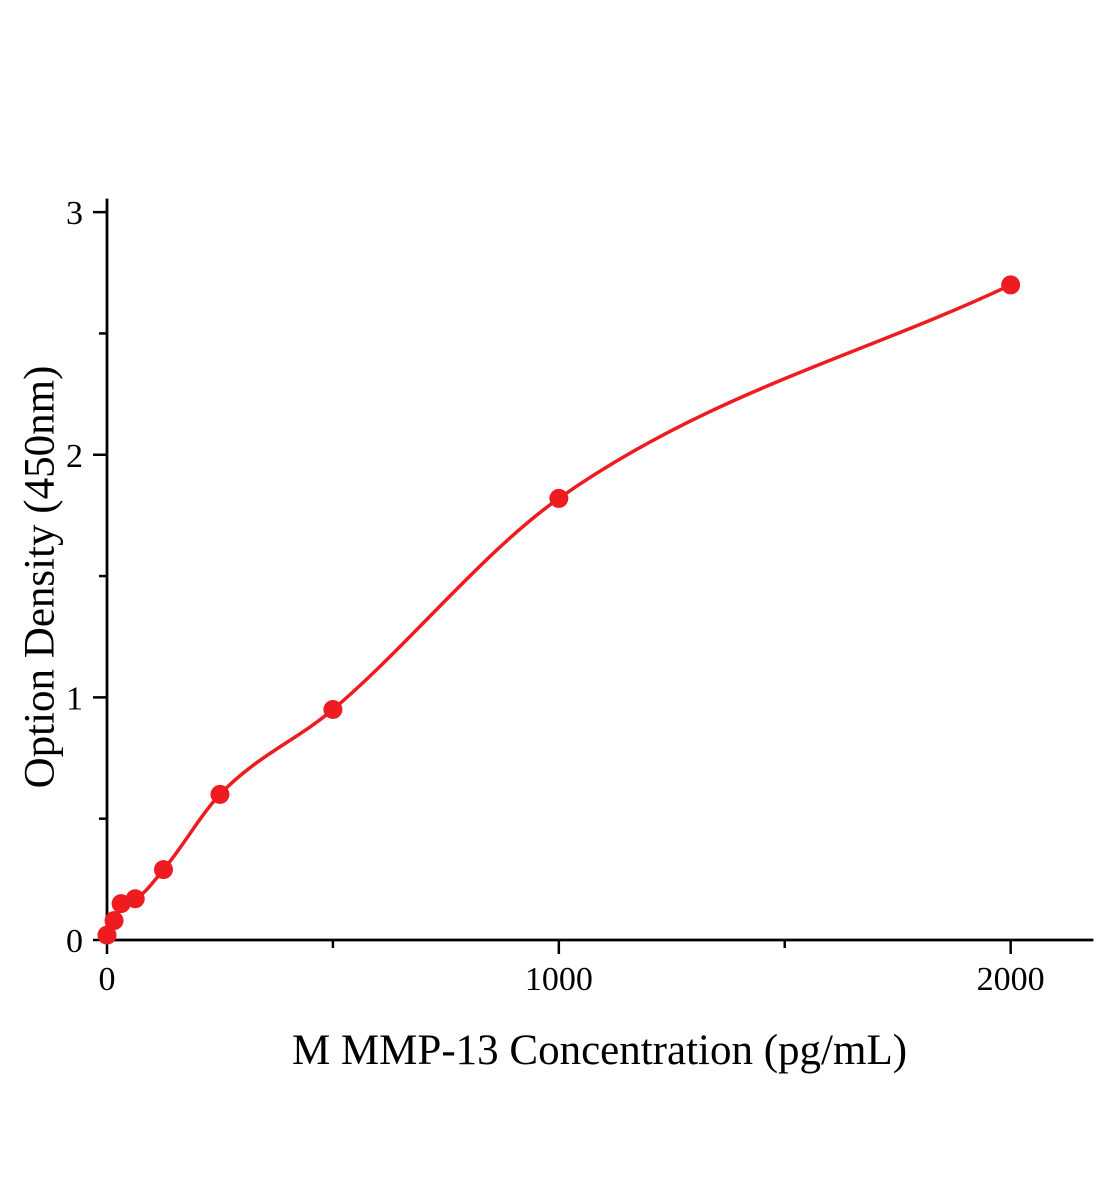 This screenshot has height=1200, width=1104. What do you see at coordinates (599, 1050) in the screenshot?
I see `x-axis-title: M MMP-13 Concentration (pg/mL)` at bounding box center [599, 1050].